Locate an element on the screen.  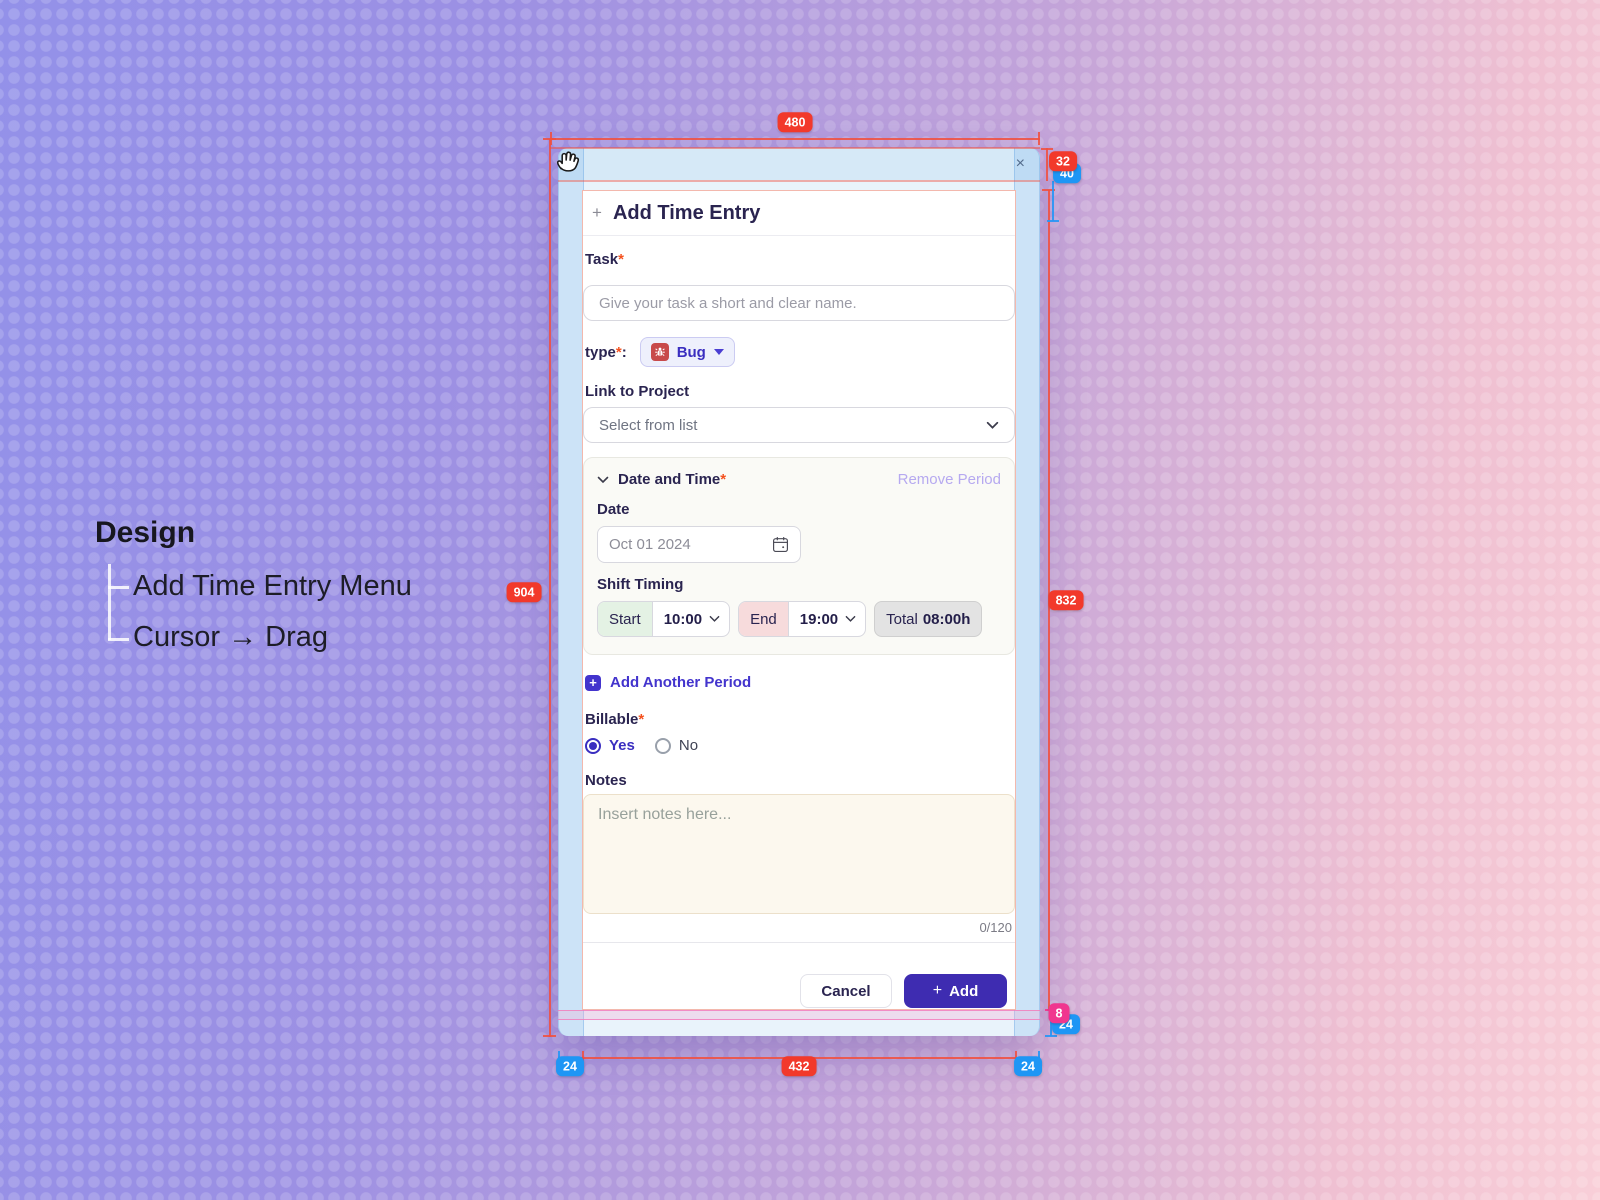
date-time-label: Date and Time* is located at coordinates (672, 479).